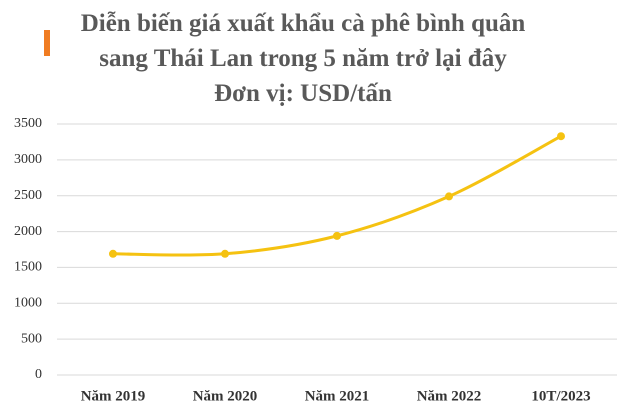 The width and height of the screenshot is (634, 416). What do you see at coordinates (113, 396) in the screenshot?
I see `x-tick-label: Năm 2019` at bounding box center [113, 396].